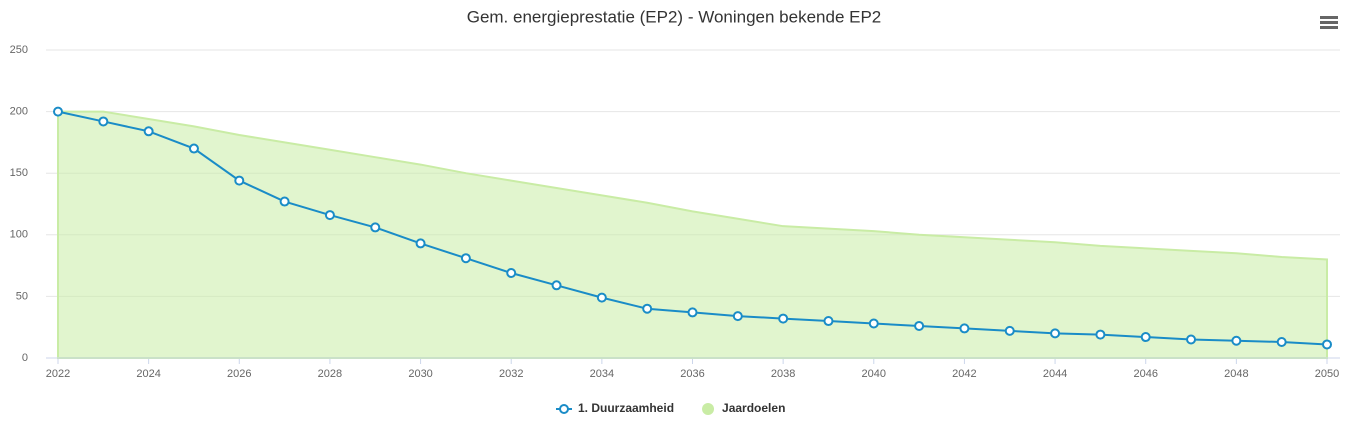 This screenshot has height=424, width=1348. Describe the element at coordinates (874, 374) in the screenshot. I see `x-tick-label: 2040` at that location.